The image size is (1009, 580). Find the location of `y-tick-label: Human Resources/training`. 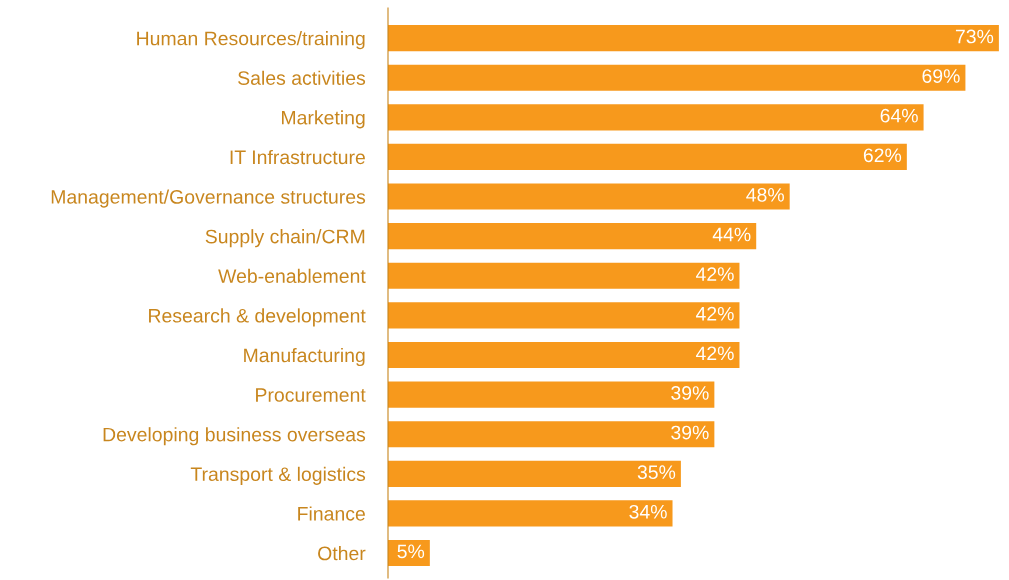

y-tick-label: Human Resources/training is located at coordinates (251, 40).